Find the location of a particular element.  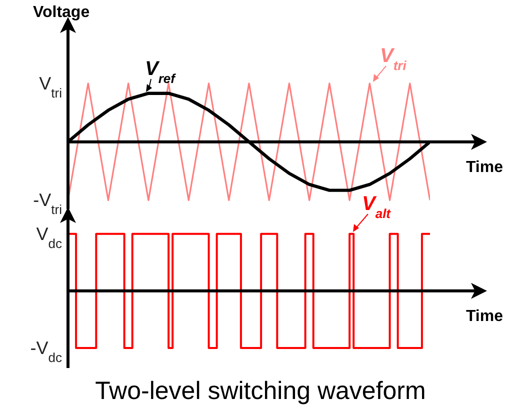

annotation: -V$_{tri}$ is located at coordinates (47, 203).